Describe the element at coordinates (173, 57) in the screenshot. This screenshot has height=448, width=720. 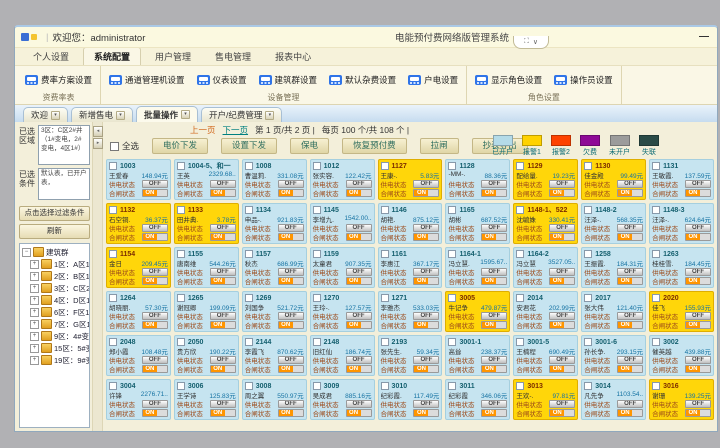
I see `menu-tab-2: 用户管理` at that location.